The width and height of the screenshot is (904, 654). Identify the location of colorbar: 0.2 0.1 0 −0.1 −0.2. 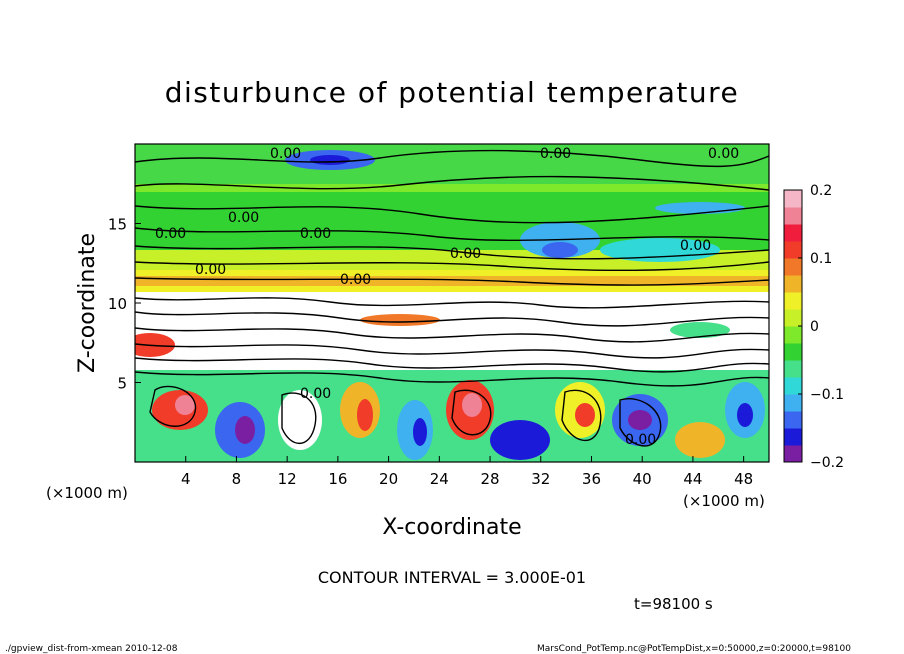
(813, 327).